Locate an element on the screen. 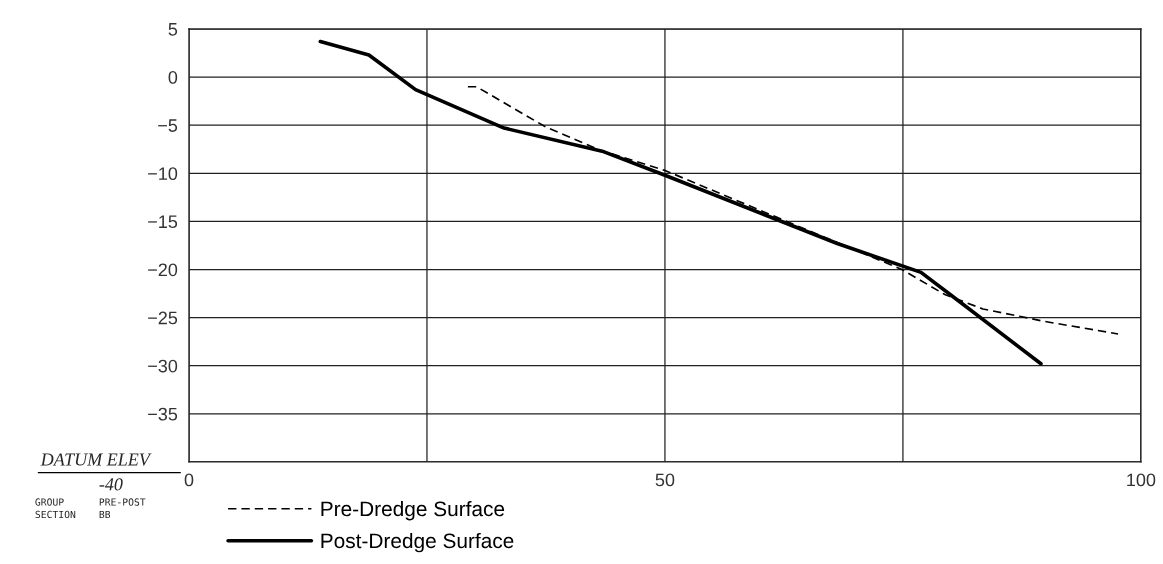 This screenshot has width=1163, height=564. y-tick-label: −30 is located at coordinates (163, 366).